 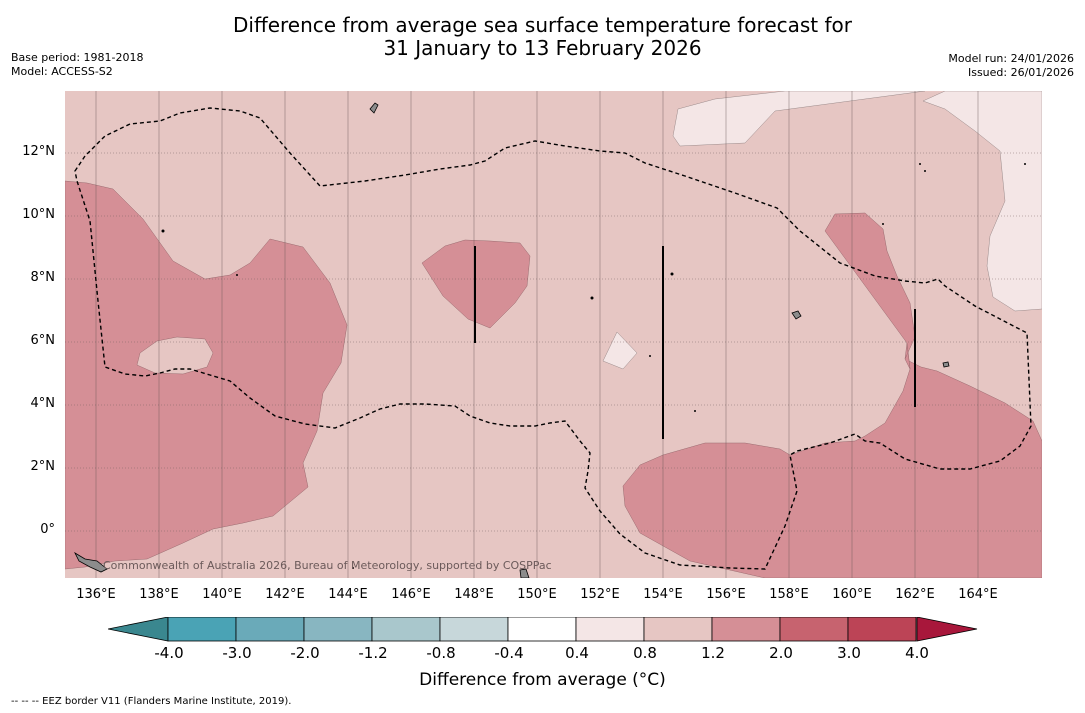 I want to click on anomaly-patch-0.4-0.8-north, so click(x=799, y=119).